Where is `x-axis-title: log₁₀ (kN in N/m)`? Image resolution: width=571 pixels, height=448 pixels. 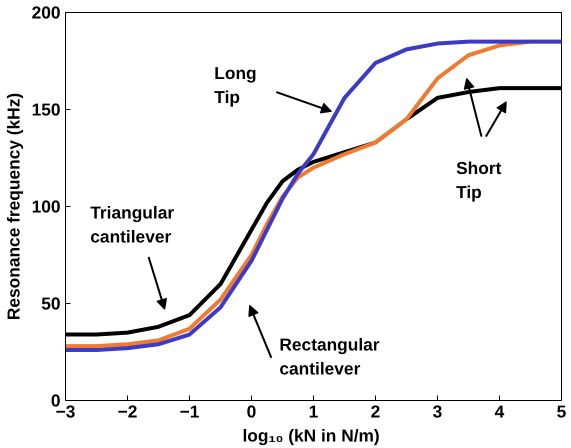 x-axis-title: log₁₀ (kN in N/m) is located at coordinates (311, 436).